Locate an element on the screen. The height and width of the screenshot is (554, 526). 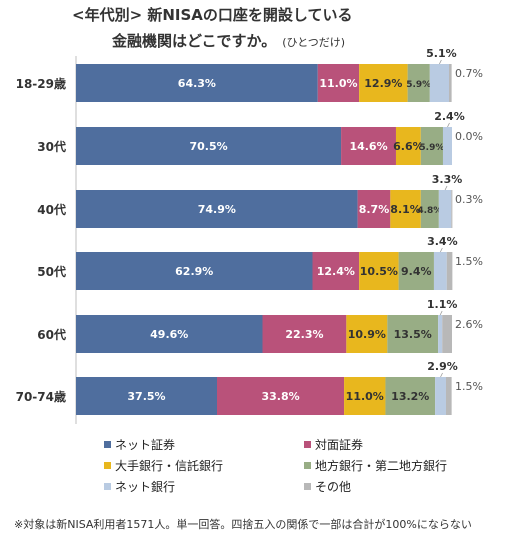
data-label: 8.7% is located at coordinates (374, 209).